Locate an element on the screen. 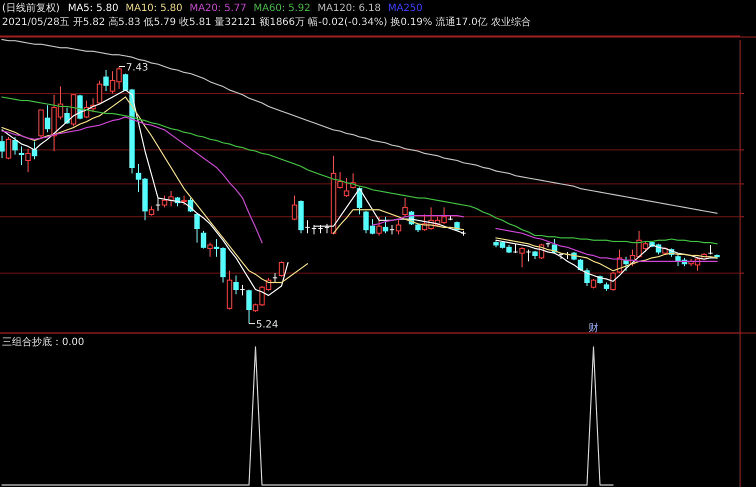 Image resolution: width=756 pixels, height=487 pixels. text: MA120: 6.18 is located at coordinates (349, 8).